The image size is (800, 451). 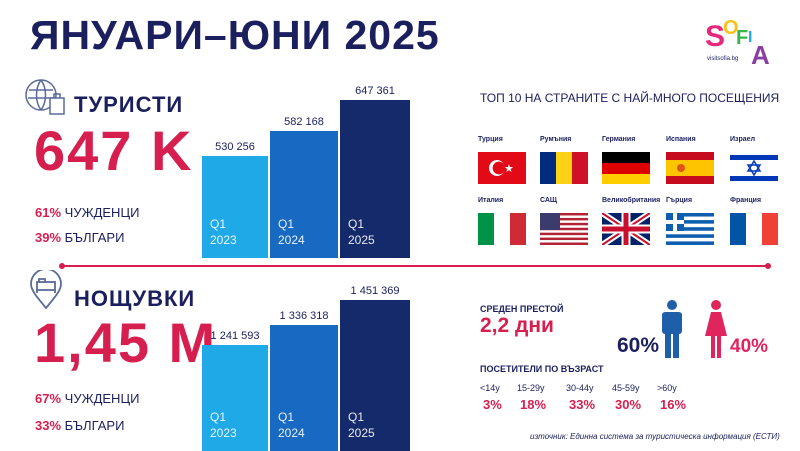 What do you see at coordinates (235, 147) in the screenshot?
I see `bar-value-label: 530 256` at bounding box center [235, 147].